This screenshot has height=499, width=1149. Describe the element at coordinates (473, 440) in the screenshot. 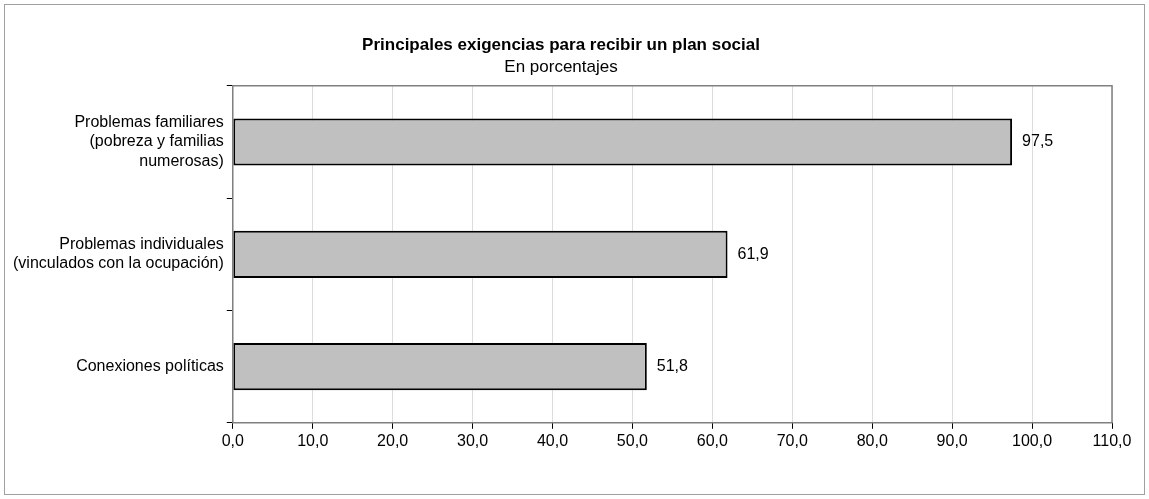

I see `x-tick-label: 30,0` at that location.